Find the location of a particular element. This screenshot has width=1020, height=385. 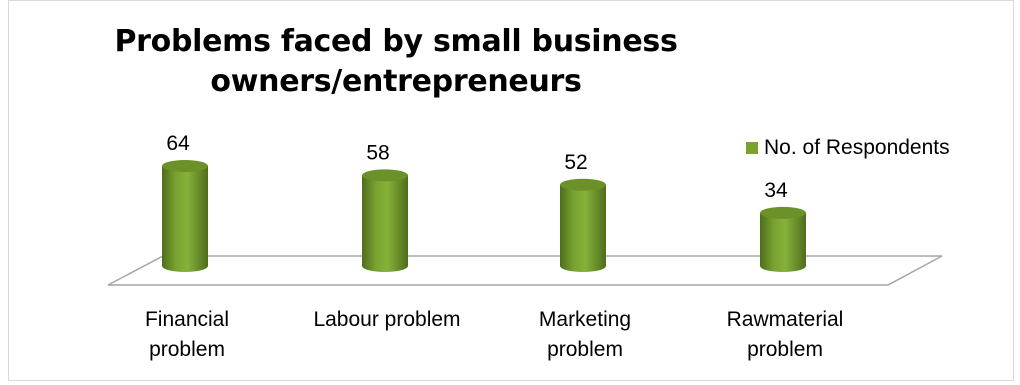

category-label: Financial problem is located at coordinates (187, 334).